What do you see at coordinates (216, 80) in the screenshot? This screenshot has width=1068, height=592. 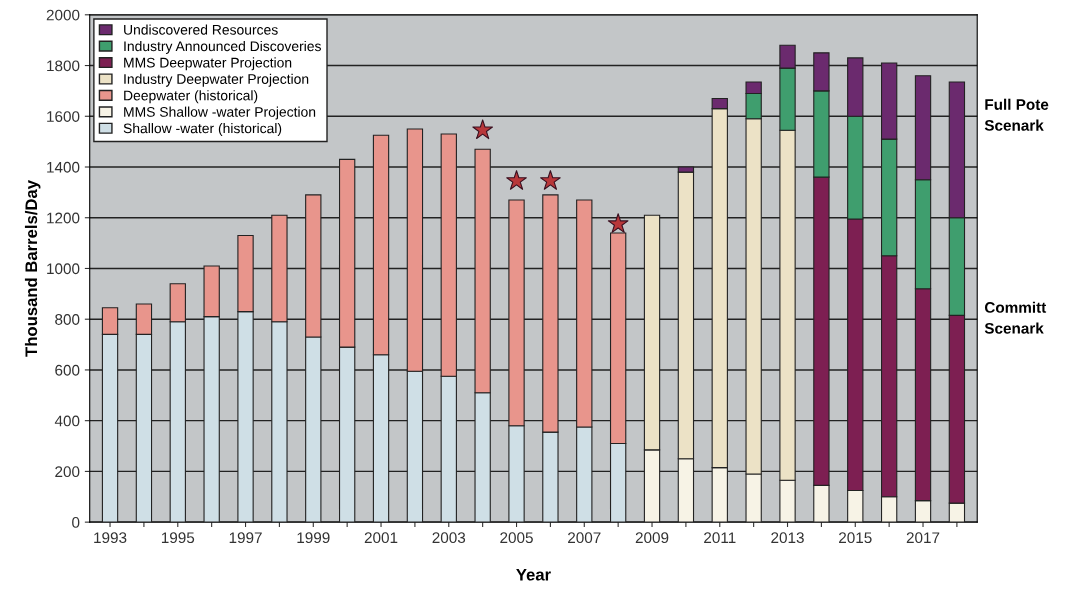 I see `legend-label: Industry Deepwater Projection` at bounding box center [216, 80].